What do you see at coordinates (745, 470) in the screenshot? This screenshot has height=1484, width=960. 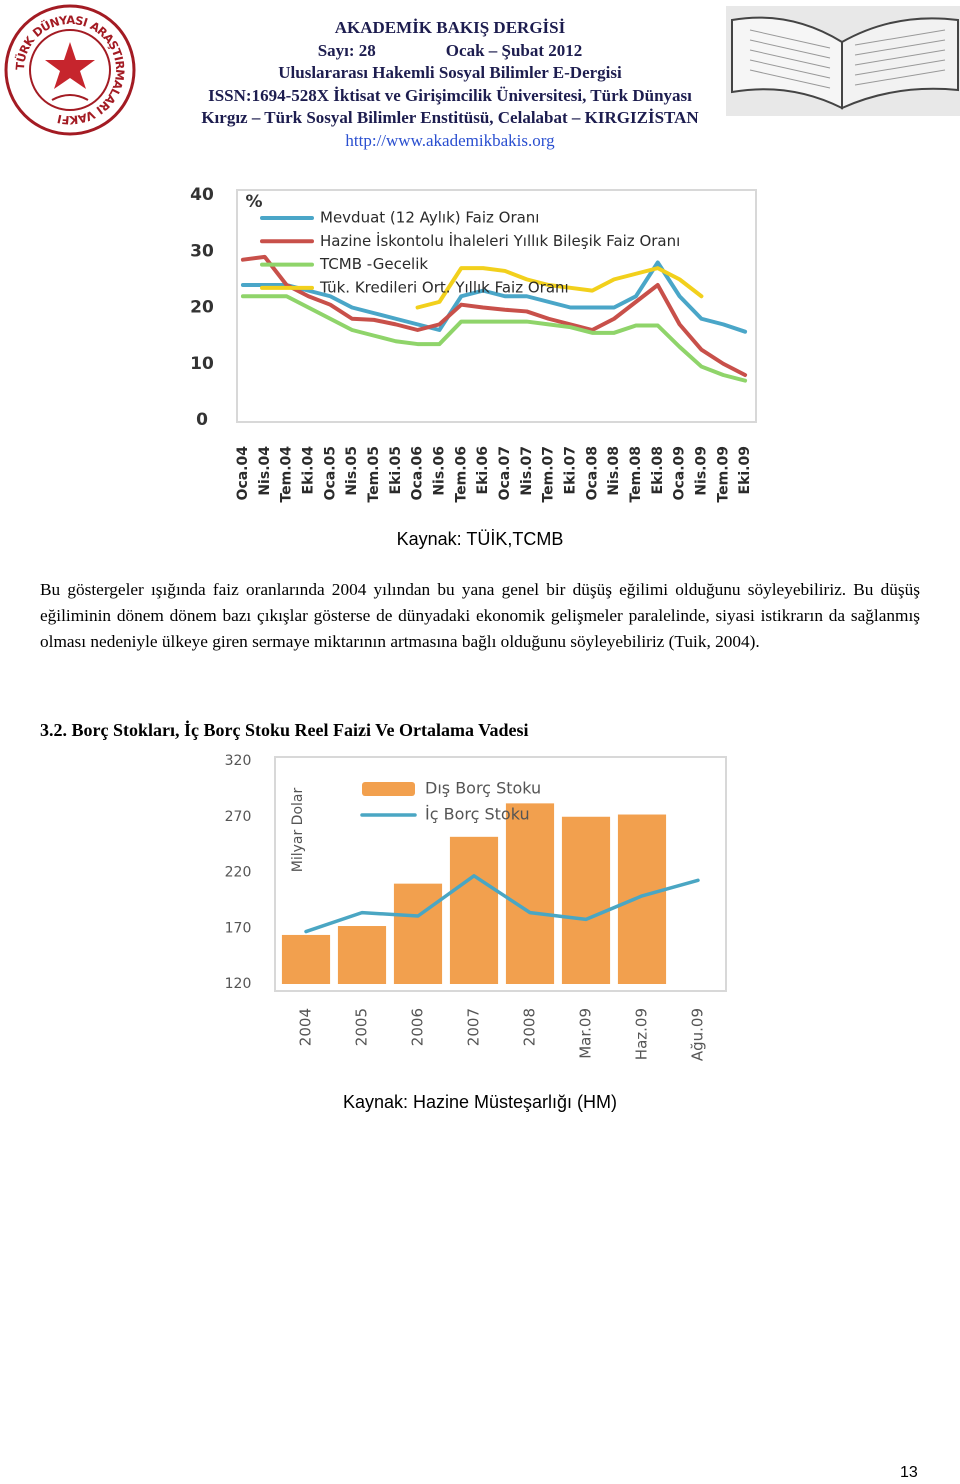 I see `x-tick-label: Eki.09` at bounding box center [745, 470].